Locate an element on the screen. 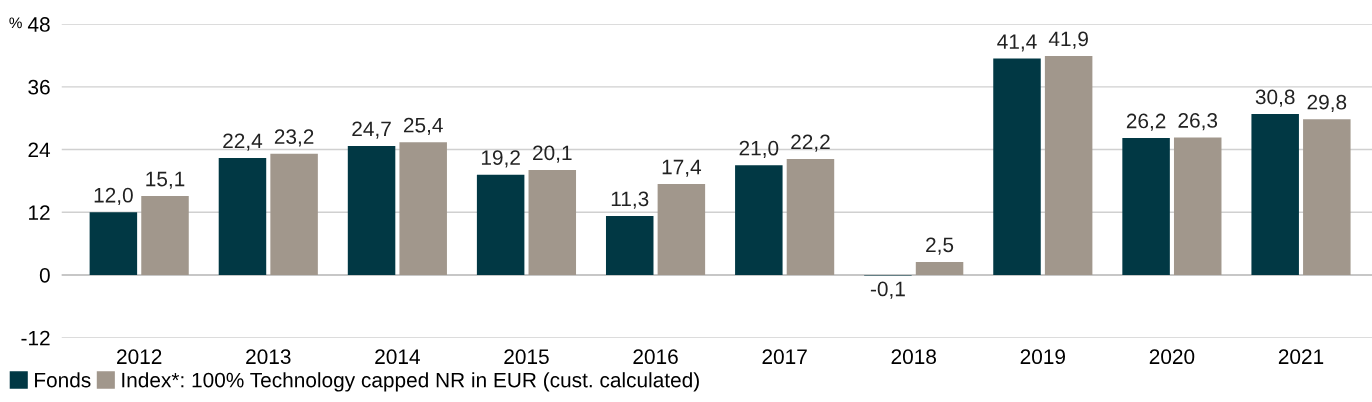  data-label: 17,4 is located at coordinates (682, 168).